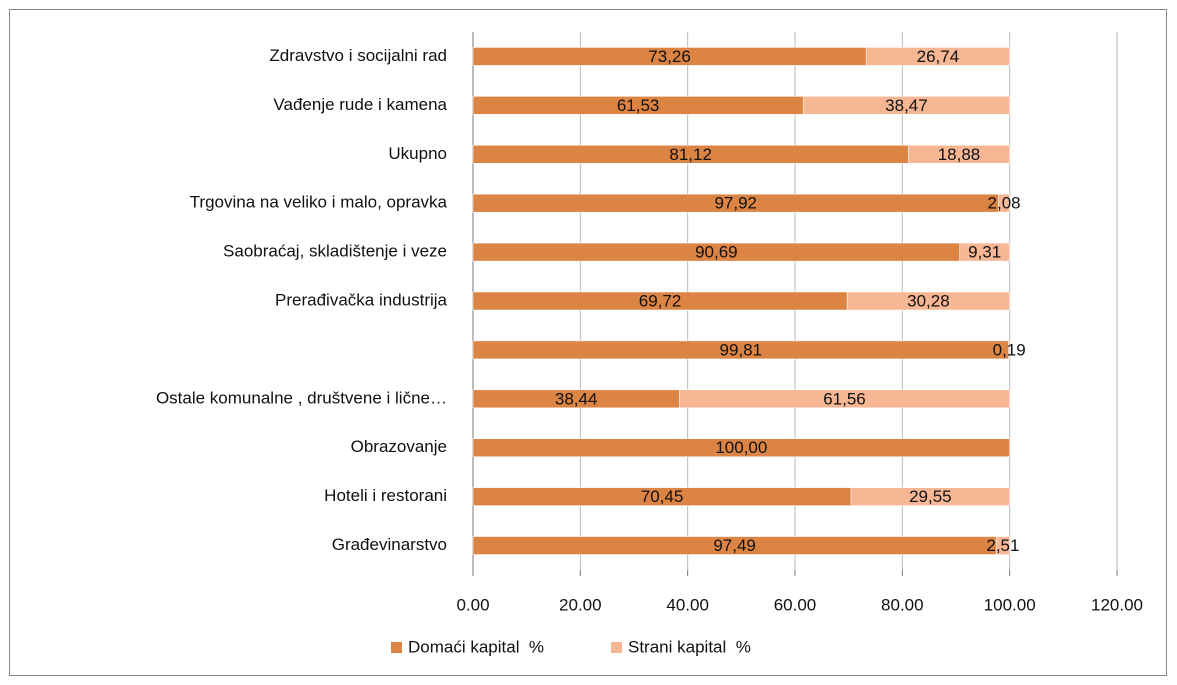 Image resolution: width=1177 pixels, height=685 pixels. What do you see at coordinates (472, 604) in the screenshot?
I see `x-tick-label: 0.00` at bounding box center [472, 604].